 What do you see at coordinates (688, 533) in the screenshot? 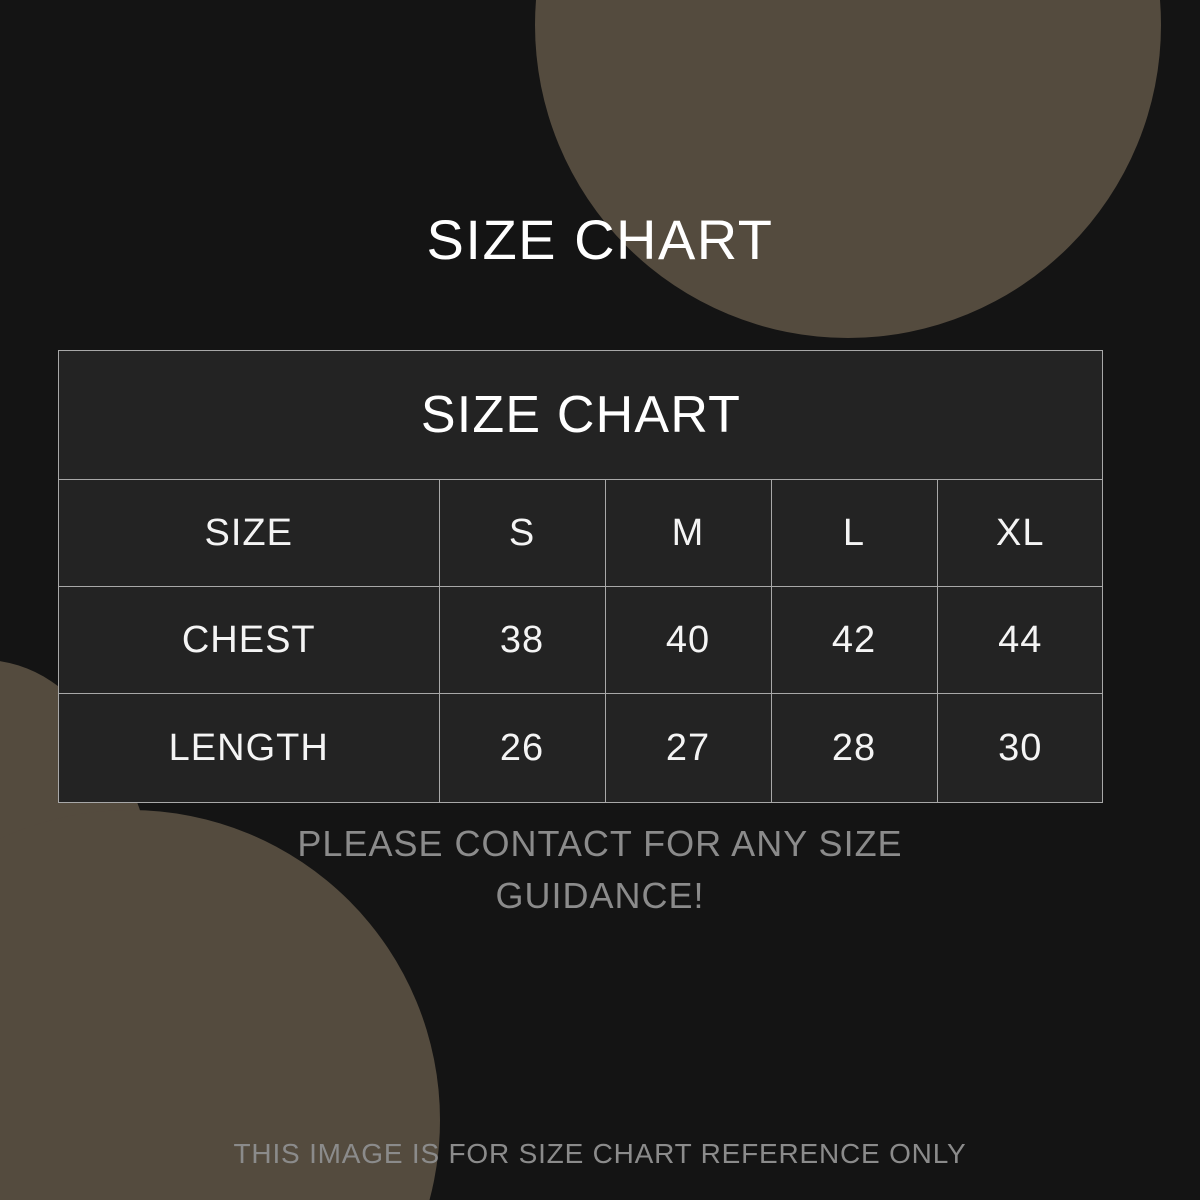
I see `column-header-m: M` at bounding box center [688, 533].